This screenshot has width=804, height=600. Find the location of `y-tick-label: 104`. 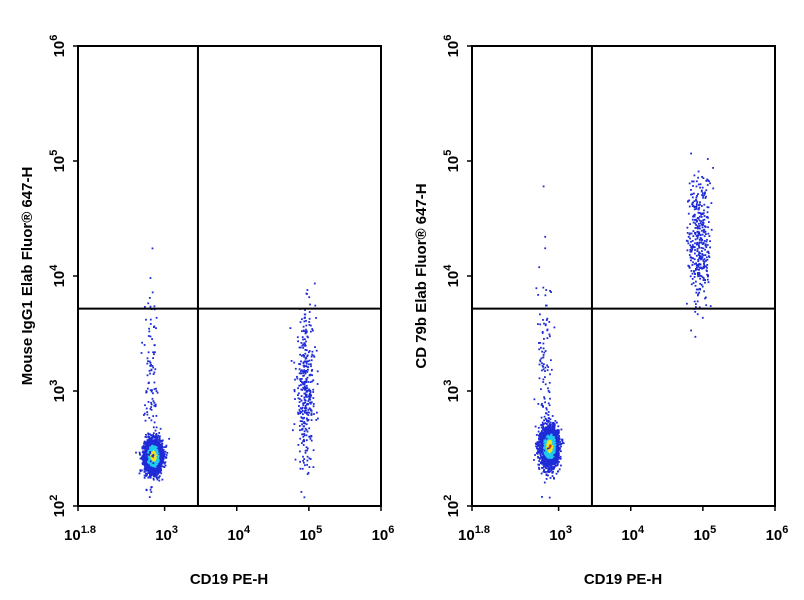

y-tick-label: 104 is located at coordinates (58, 276).